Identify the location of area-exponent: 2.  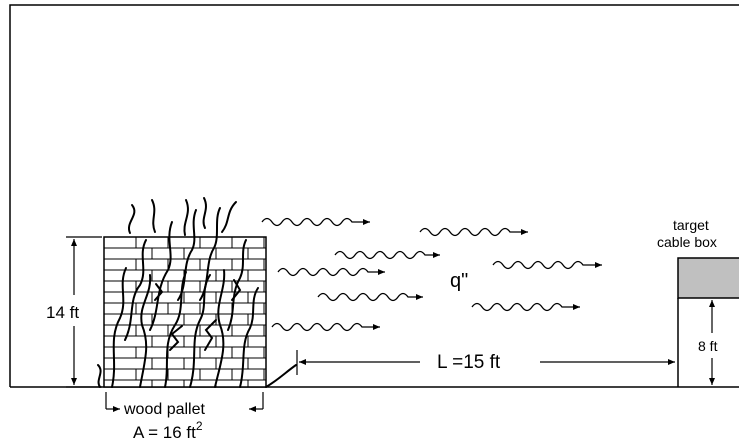
(199, 426).